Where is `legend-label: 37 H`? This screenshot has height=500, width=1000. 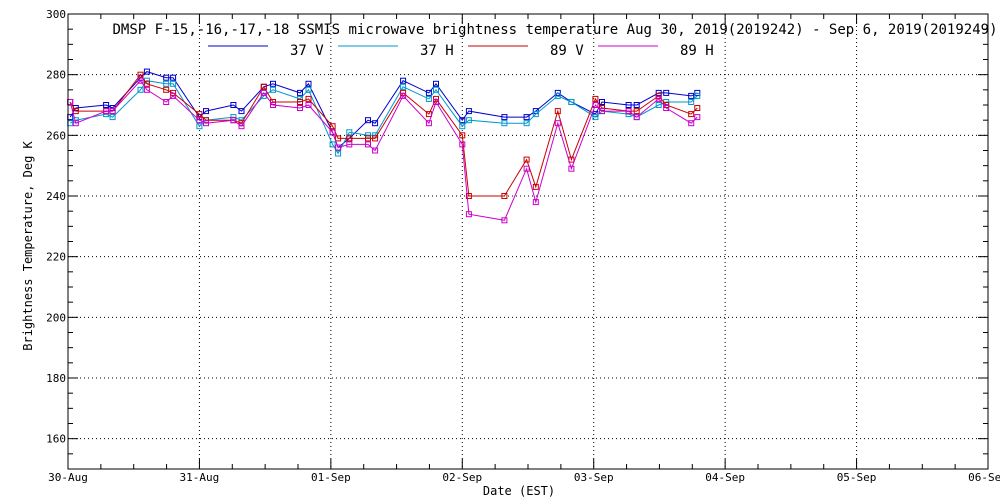 legend-label: 37 H is located at coordinates (437, 51).